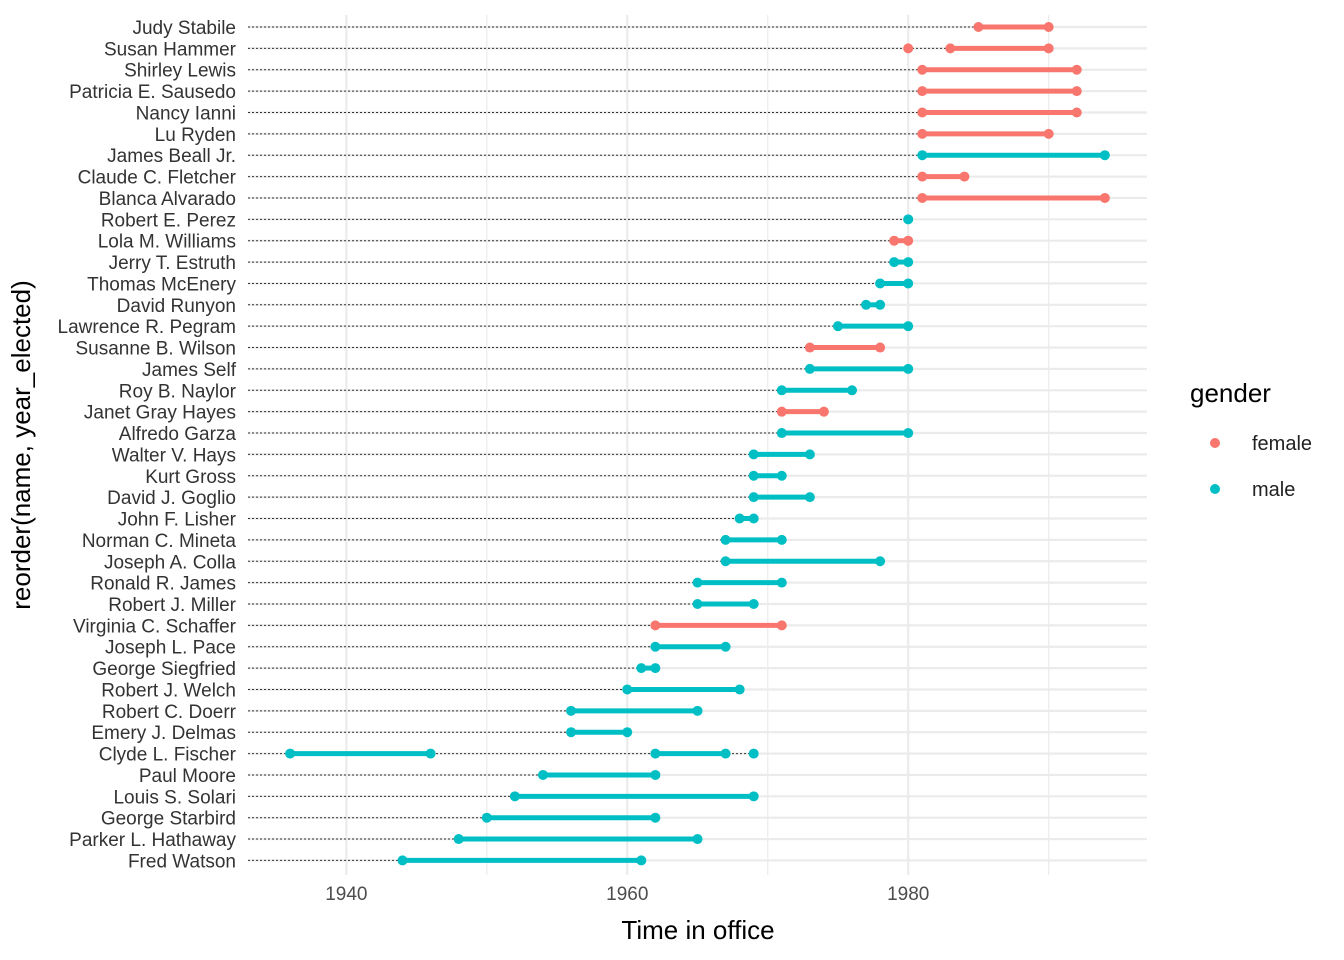 Image resolution: width=1344 pixels, height=960 pixels. Describe the element at coordinates (159, 541) in the screenshot. I see `y-tick-label: Norman C. Mineta` at that location.